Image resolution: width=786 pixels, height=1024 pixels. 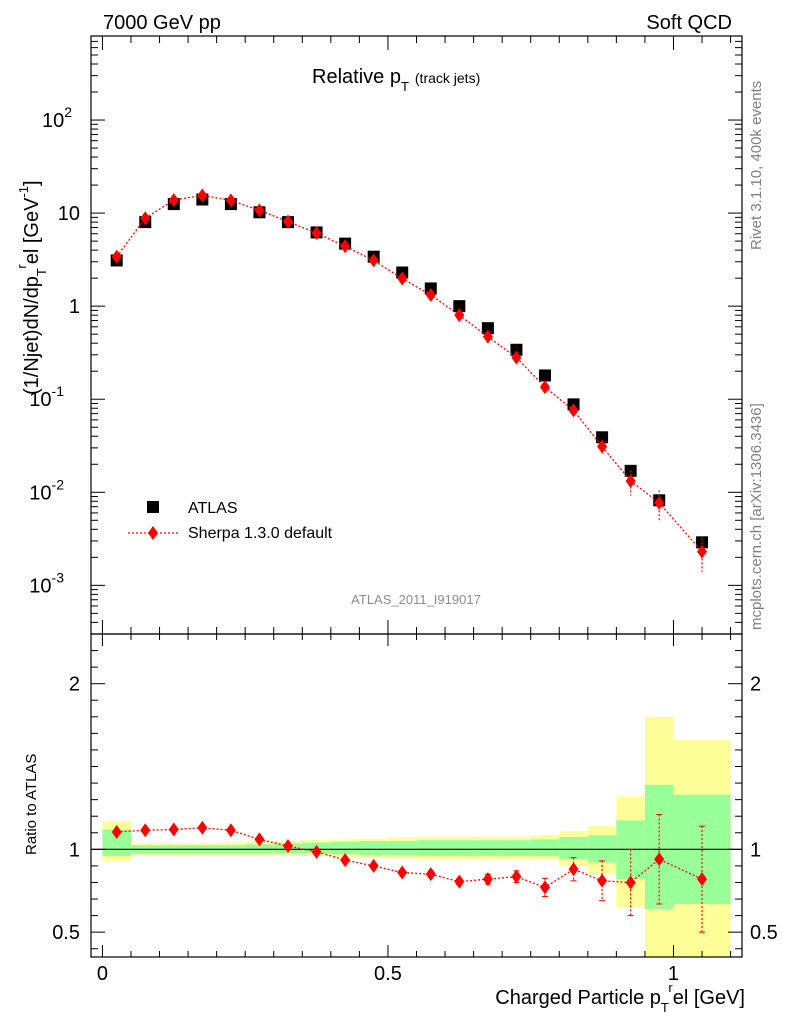 What do you see at coordinates (755, 850) in the screenshot?
I see `ratio-y-tick-label-right: 1` at bounding box center [755, 850].